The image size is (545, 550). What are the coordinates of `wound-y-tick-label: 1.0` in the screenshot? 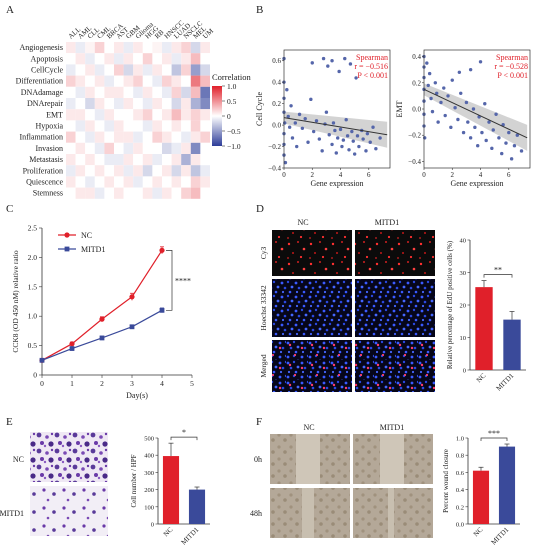 It's located at (460, 439).